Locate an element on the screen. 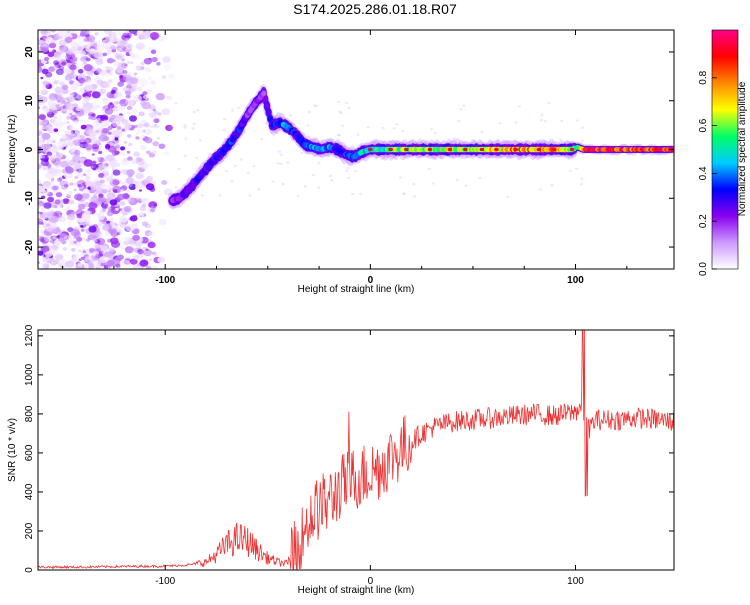 This screenshot has width=750, height=605. ridge-core is located at coordinates (270, 119).